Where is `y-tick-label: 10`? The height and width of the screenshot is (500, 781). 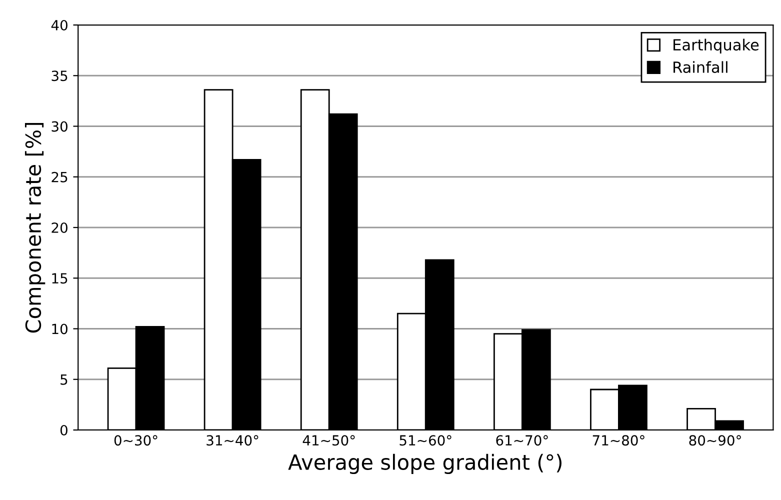 y-tick-label: 10 is located at coordinates (60, 329).